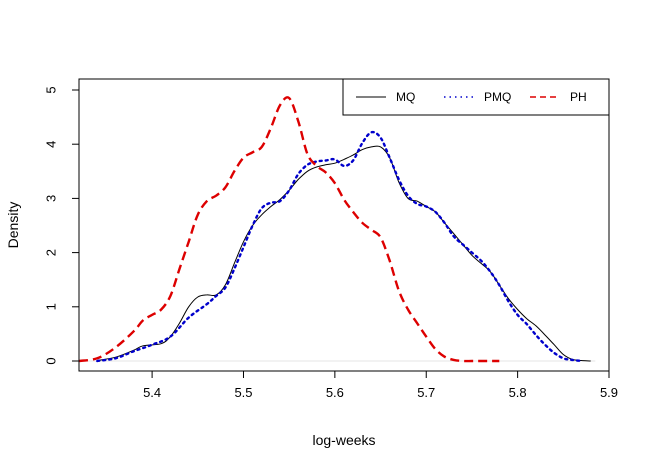 The height and width of the screenshot is (470, 650). I want to click on x-tick-label: 5.6, so click(335, 392).